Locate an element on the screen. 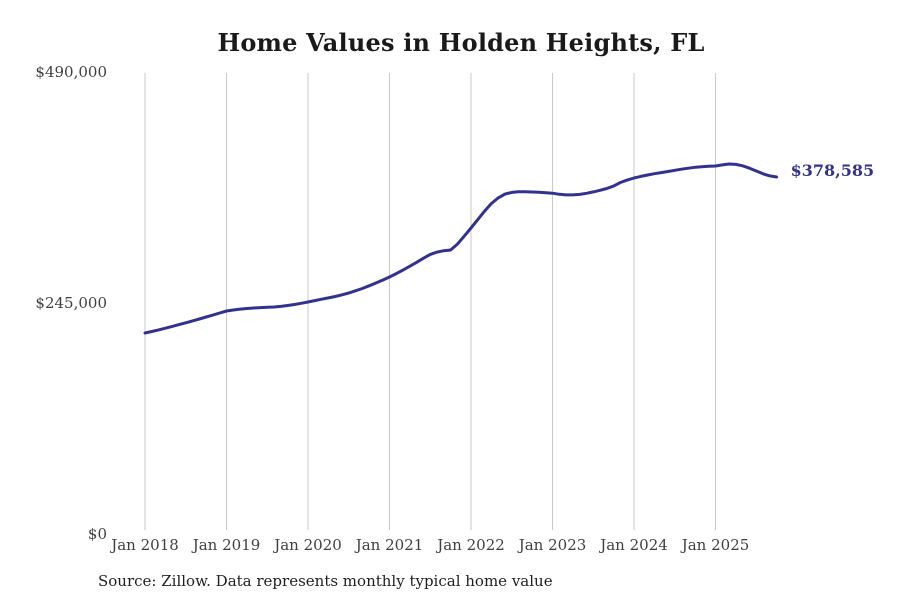  x-tick-label: Jan 2022 is located at coordinates (471, 545).